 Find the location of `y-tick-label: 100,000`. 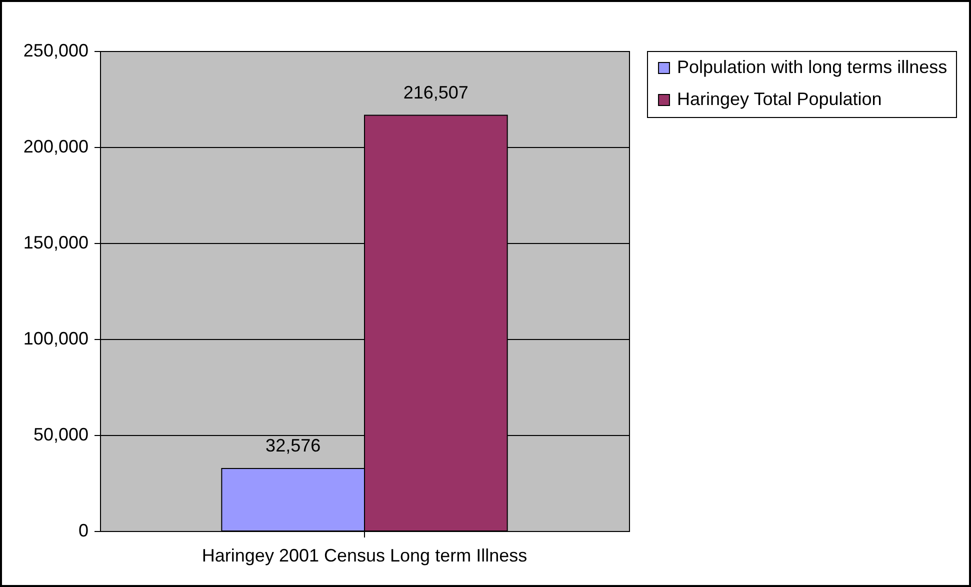

y-tick-label: 100,000 is located at coordinates (55, 338).